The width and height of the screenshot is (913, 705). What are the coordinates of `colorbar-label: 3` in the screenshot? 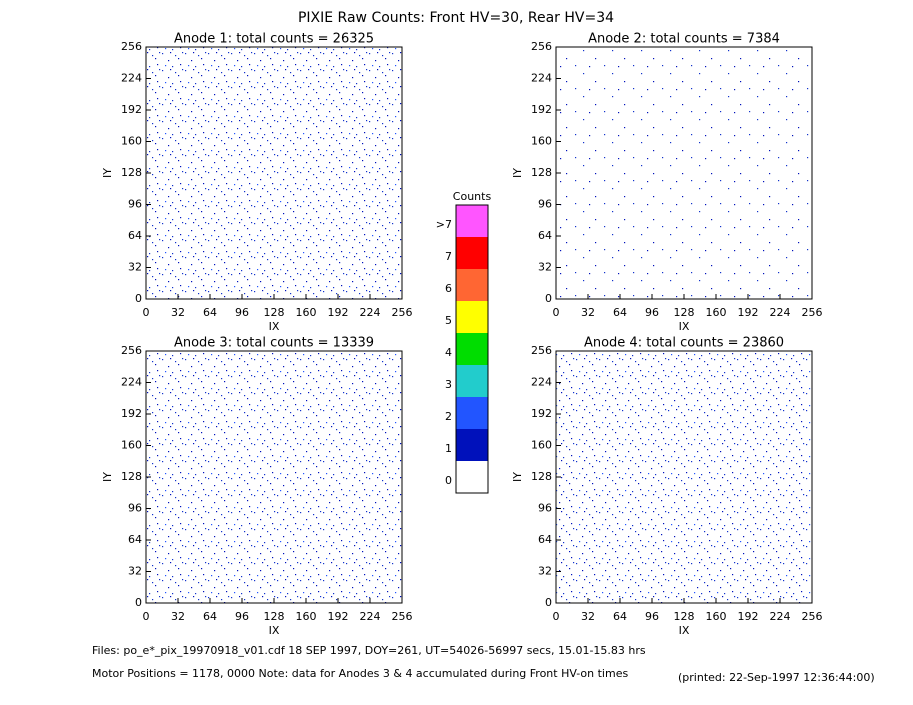 It's located at (448, 384).